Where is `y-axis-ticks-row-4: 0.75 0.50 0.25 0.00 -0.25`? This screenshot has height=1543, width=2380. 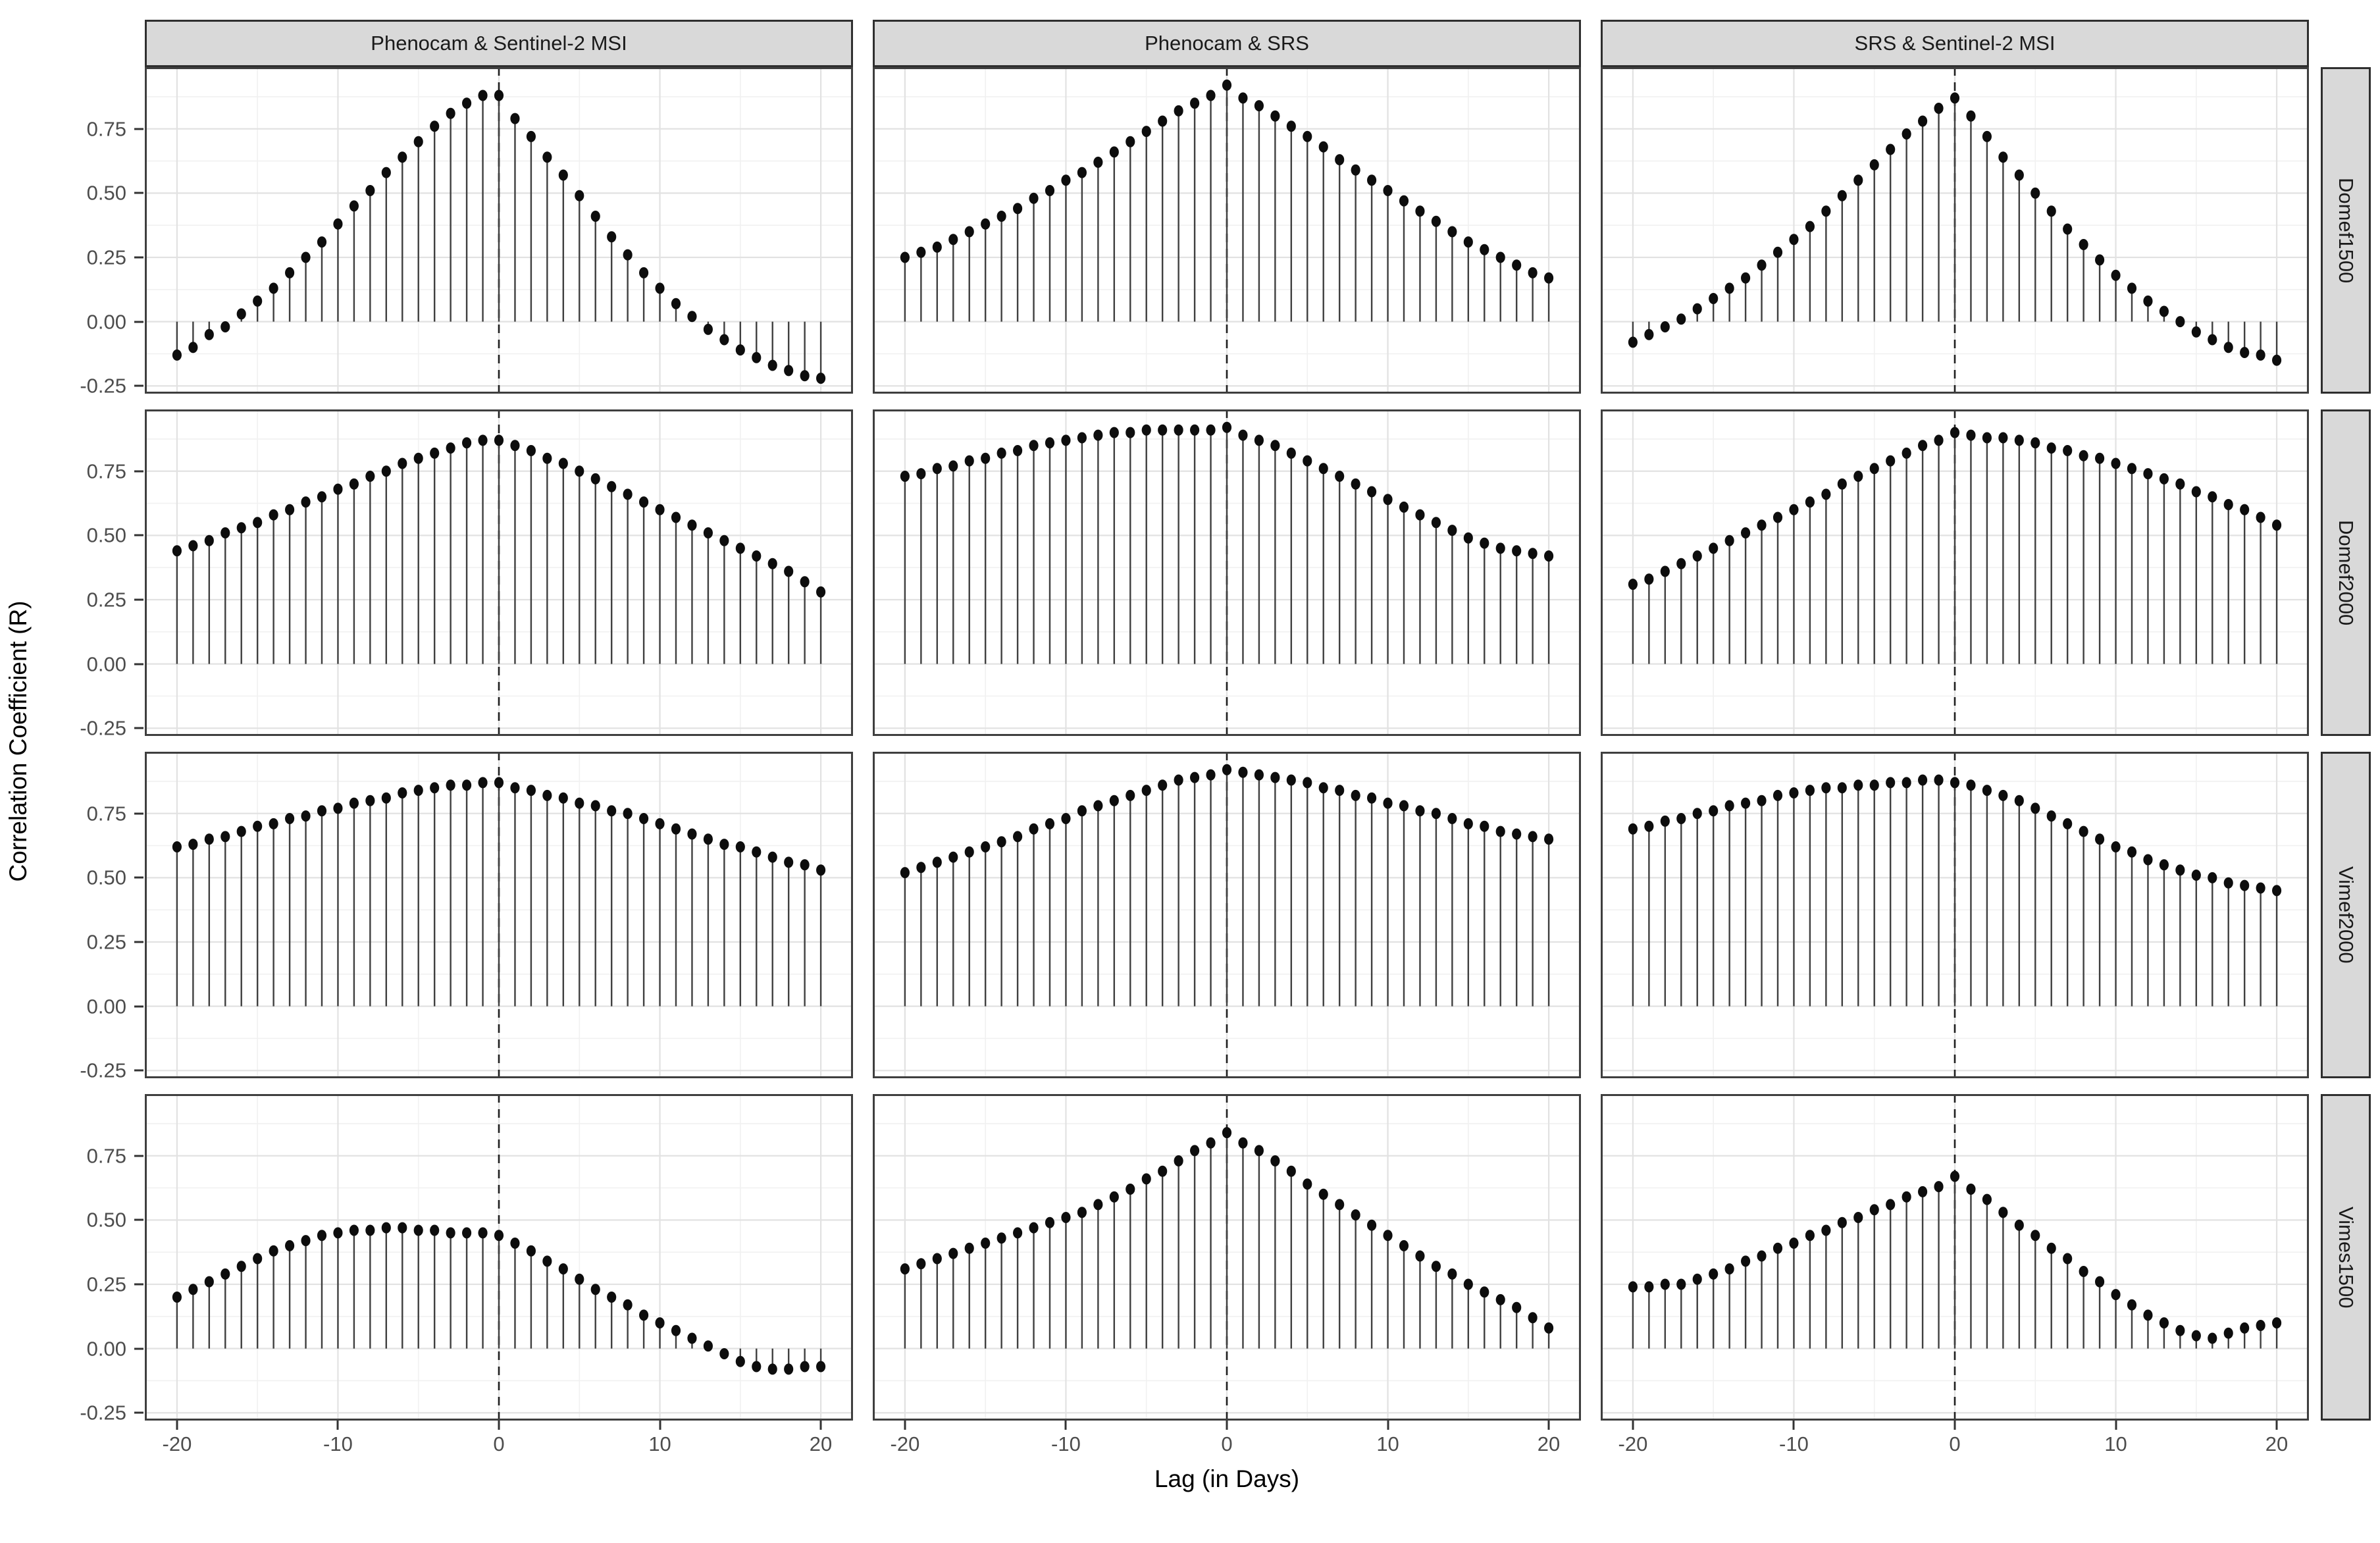
y-axis-ticks-row-4: 0.75 0.50 0.25 0.00 -0.25 is located at coordinates (72, 1259).